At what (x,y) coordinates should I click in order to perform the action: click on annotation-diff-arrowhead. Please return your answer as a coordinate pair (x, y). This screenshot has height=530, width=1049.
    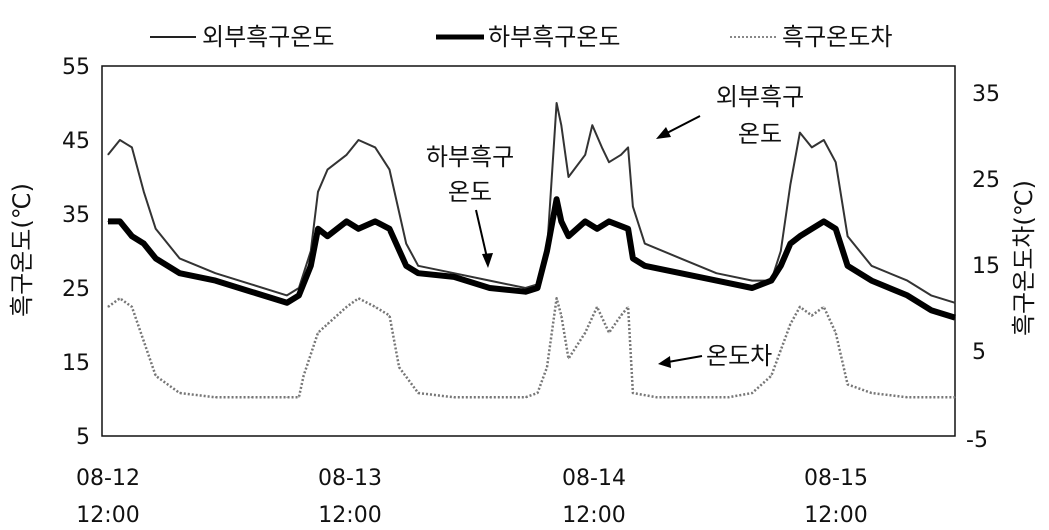
    Looking at the image, I should click on (664, 362).